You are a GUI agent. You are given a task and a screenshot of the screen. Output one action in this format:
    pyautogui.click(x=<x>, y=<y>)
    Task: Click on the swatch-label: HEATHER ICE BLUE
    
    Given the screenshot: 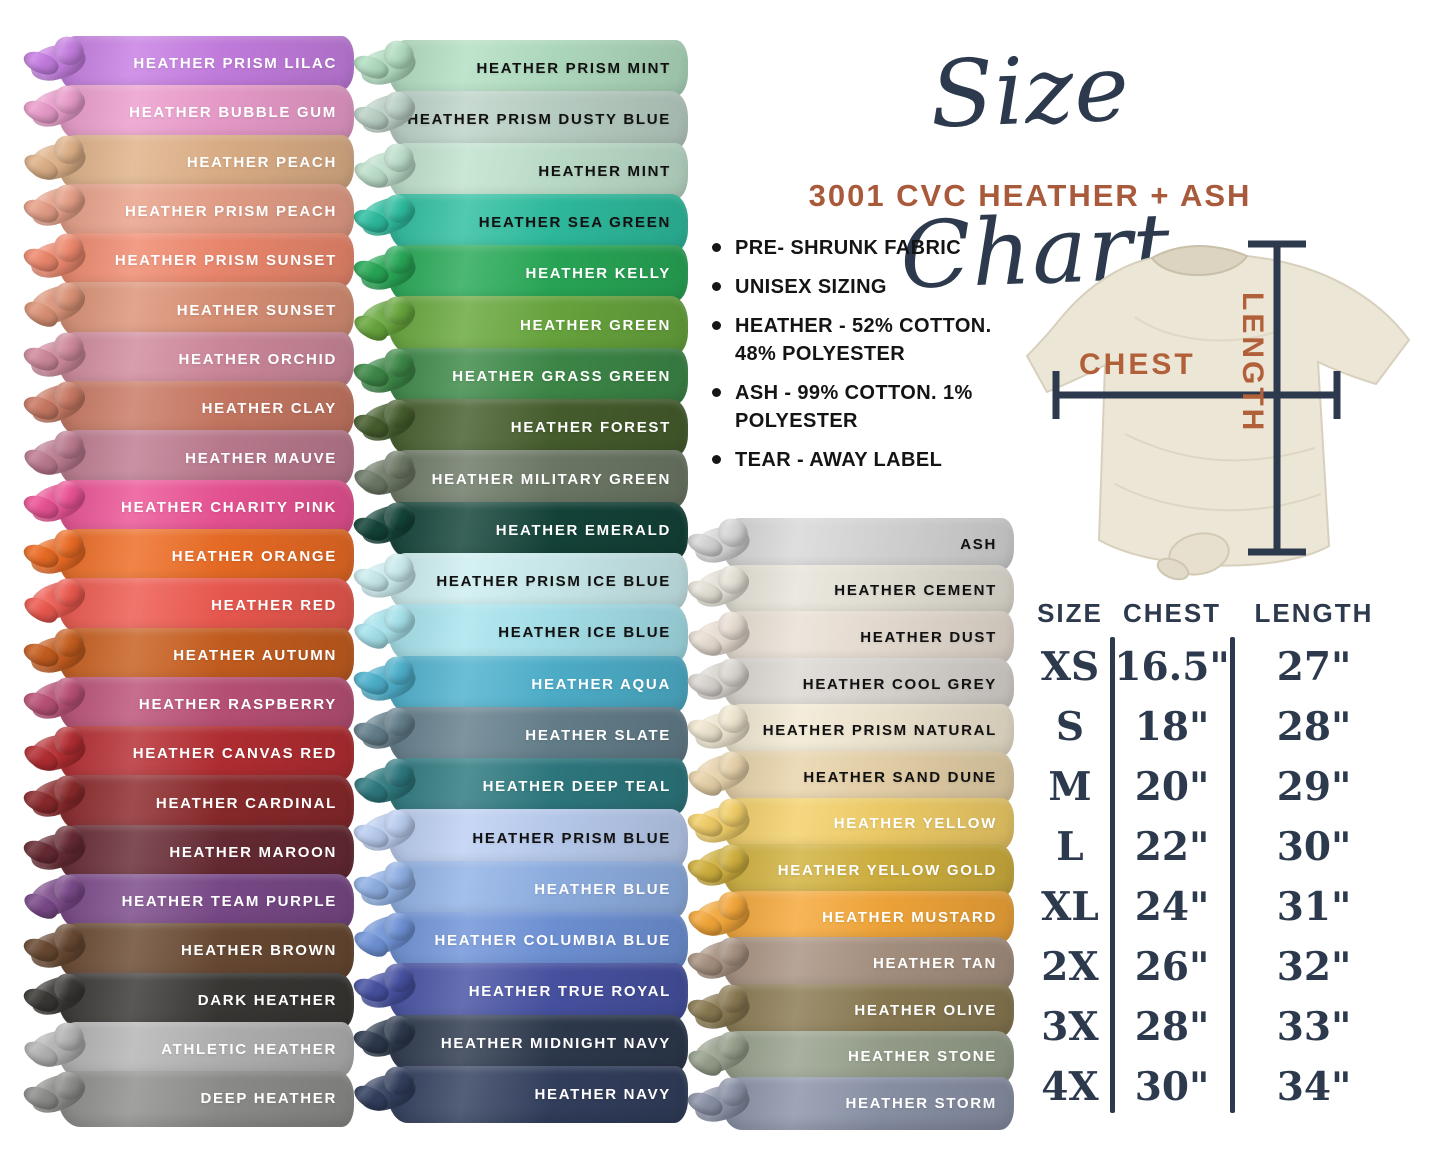 What is the action you would take?
    pyautogui.click(x=584, y=633)
    